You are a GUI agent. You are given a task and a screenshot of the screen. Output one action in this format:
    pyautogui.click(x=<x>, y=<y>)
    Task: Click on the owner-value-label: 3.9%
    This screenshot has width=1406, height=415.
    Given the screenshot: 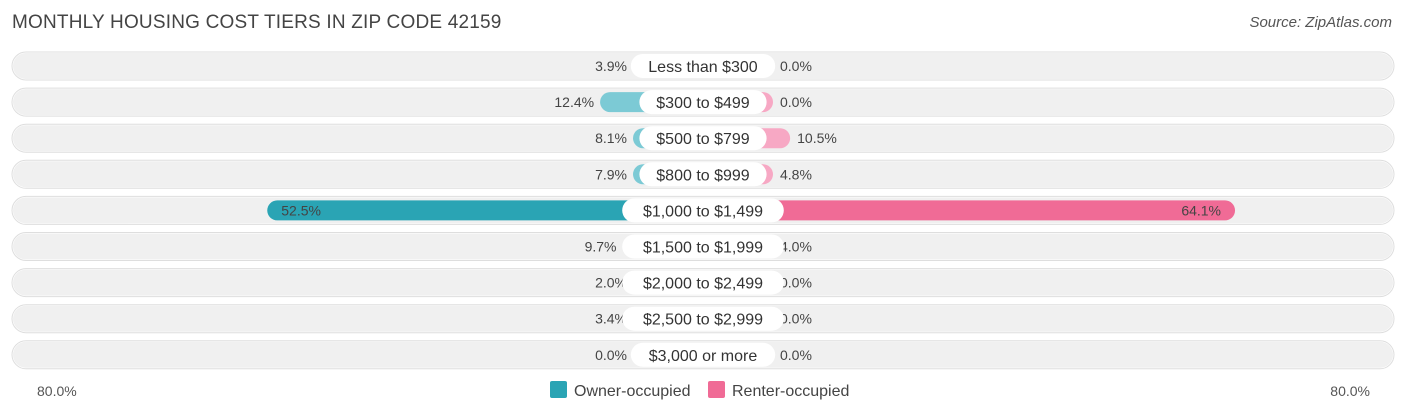 What is the action you would take?
    pyautogui.click(x=611, y=66)
    